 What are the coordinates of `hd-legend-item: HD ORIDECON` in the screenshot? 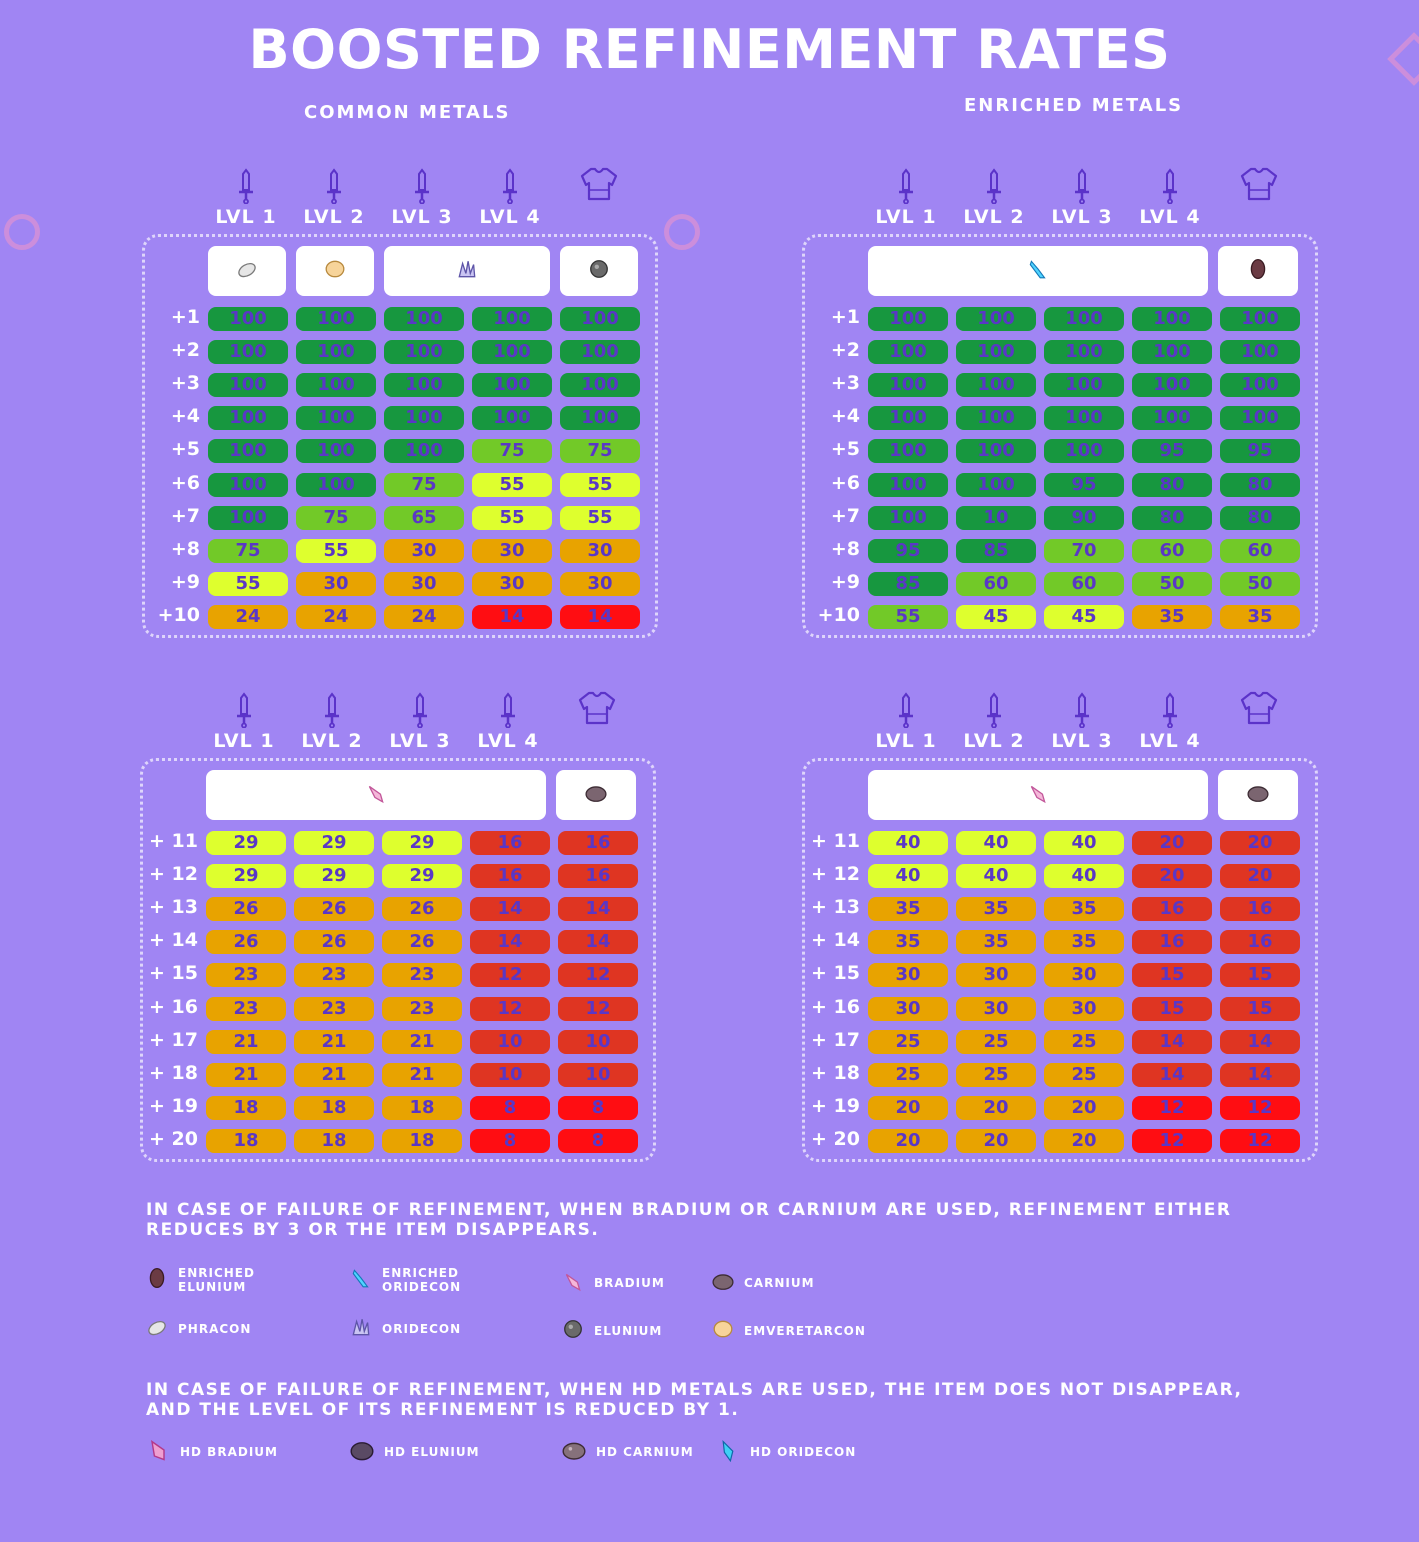 It's located at (803, 1452).